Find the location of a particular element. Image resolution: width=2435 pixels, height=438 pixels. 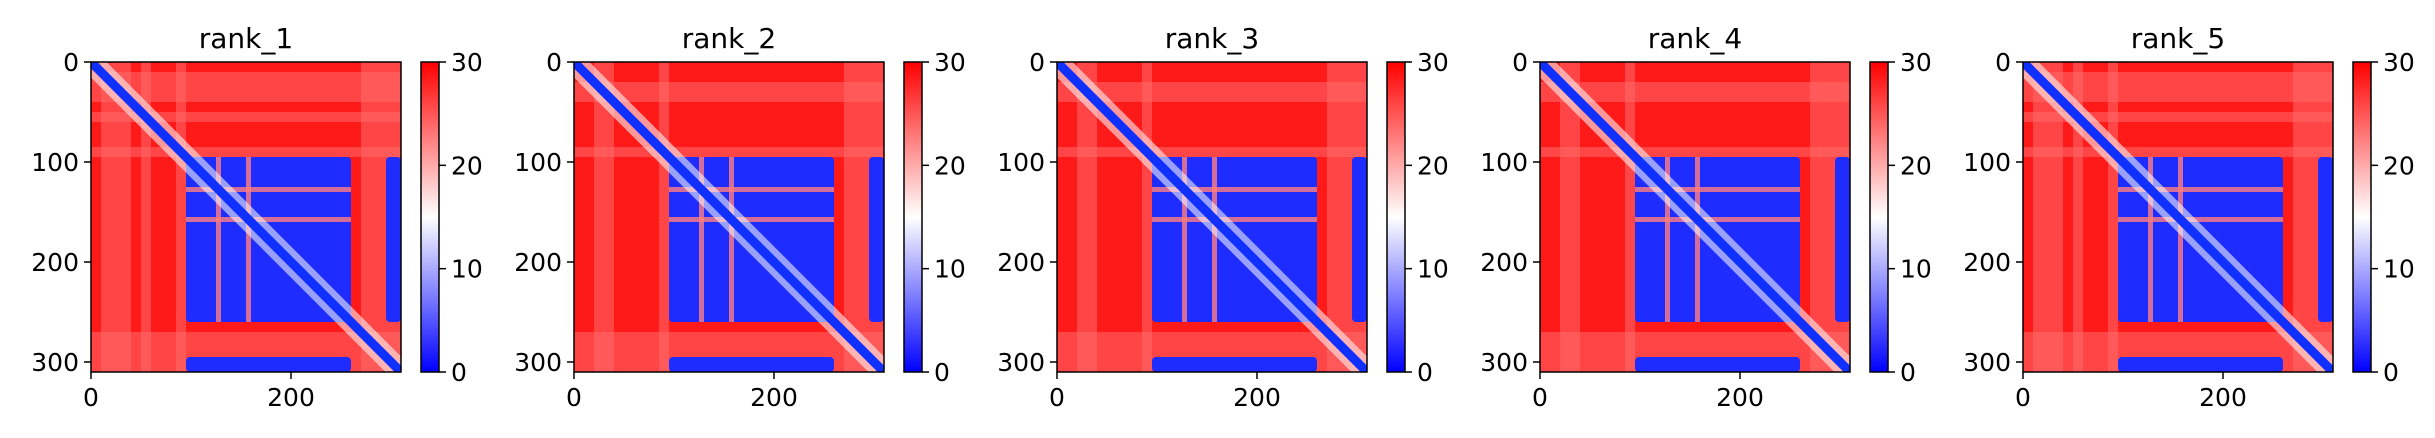

panel-title: rank_1 is located at coordinates (246, 38).